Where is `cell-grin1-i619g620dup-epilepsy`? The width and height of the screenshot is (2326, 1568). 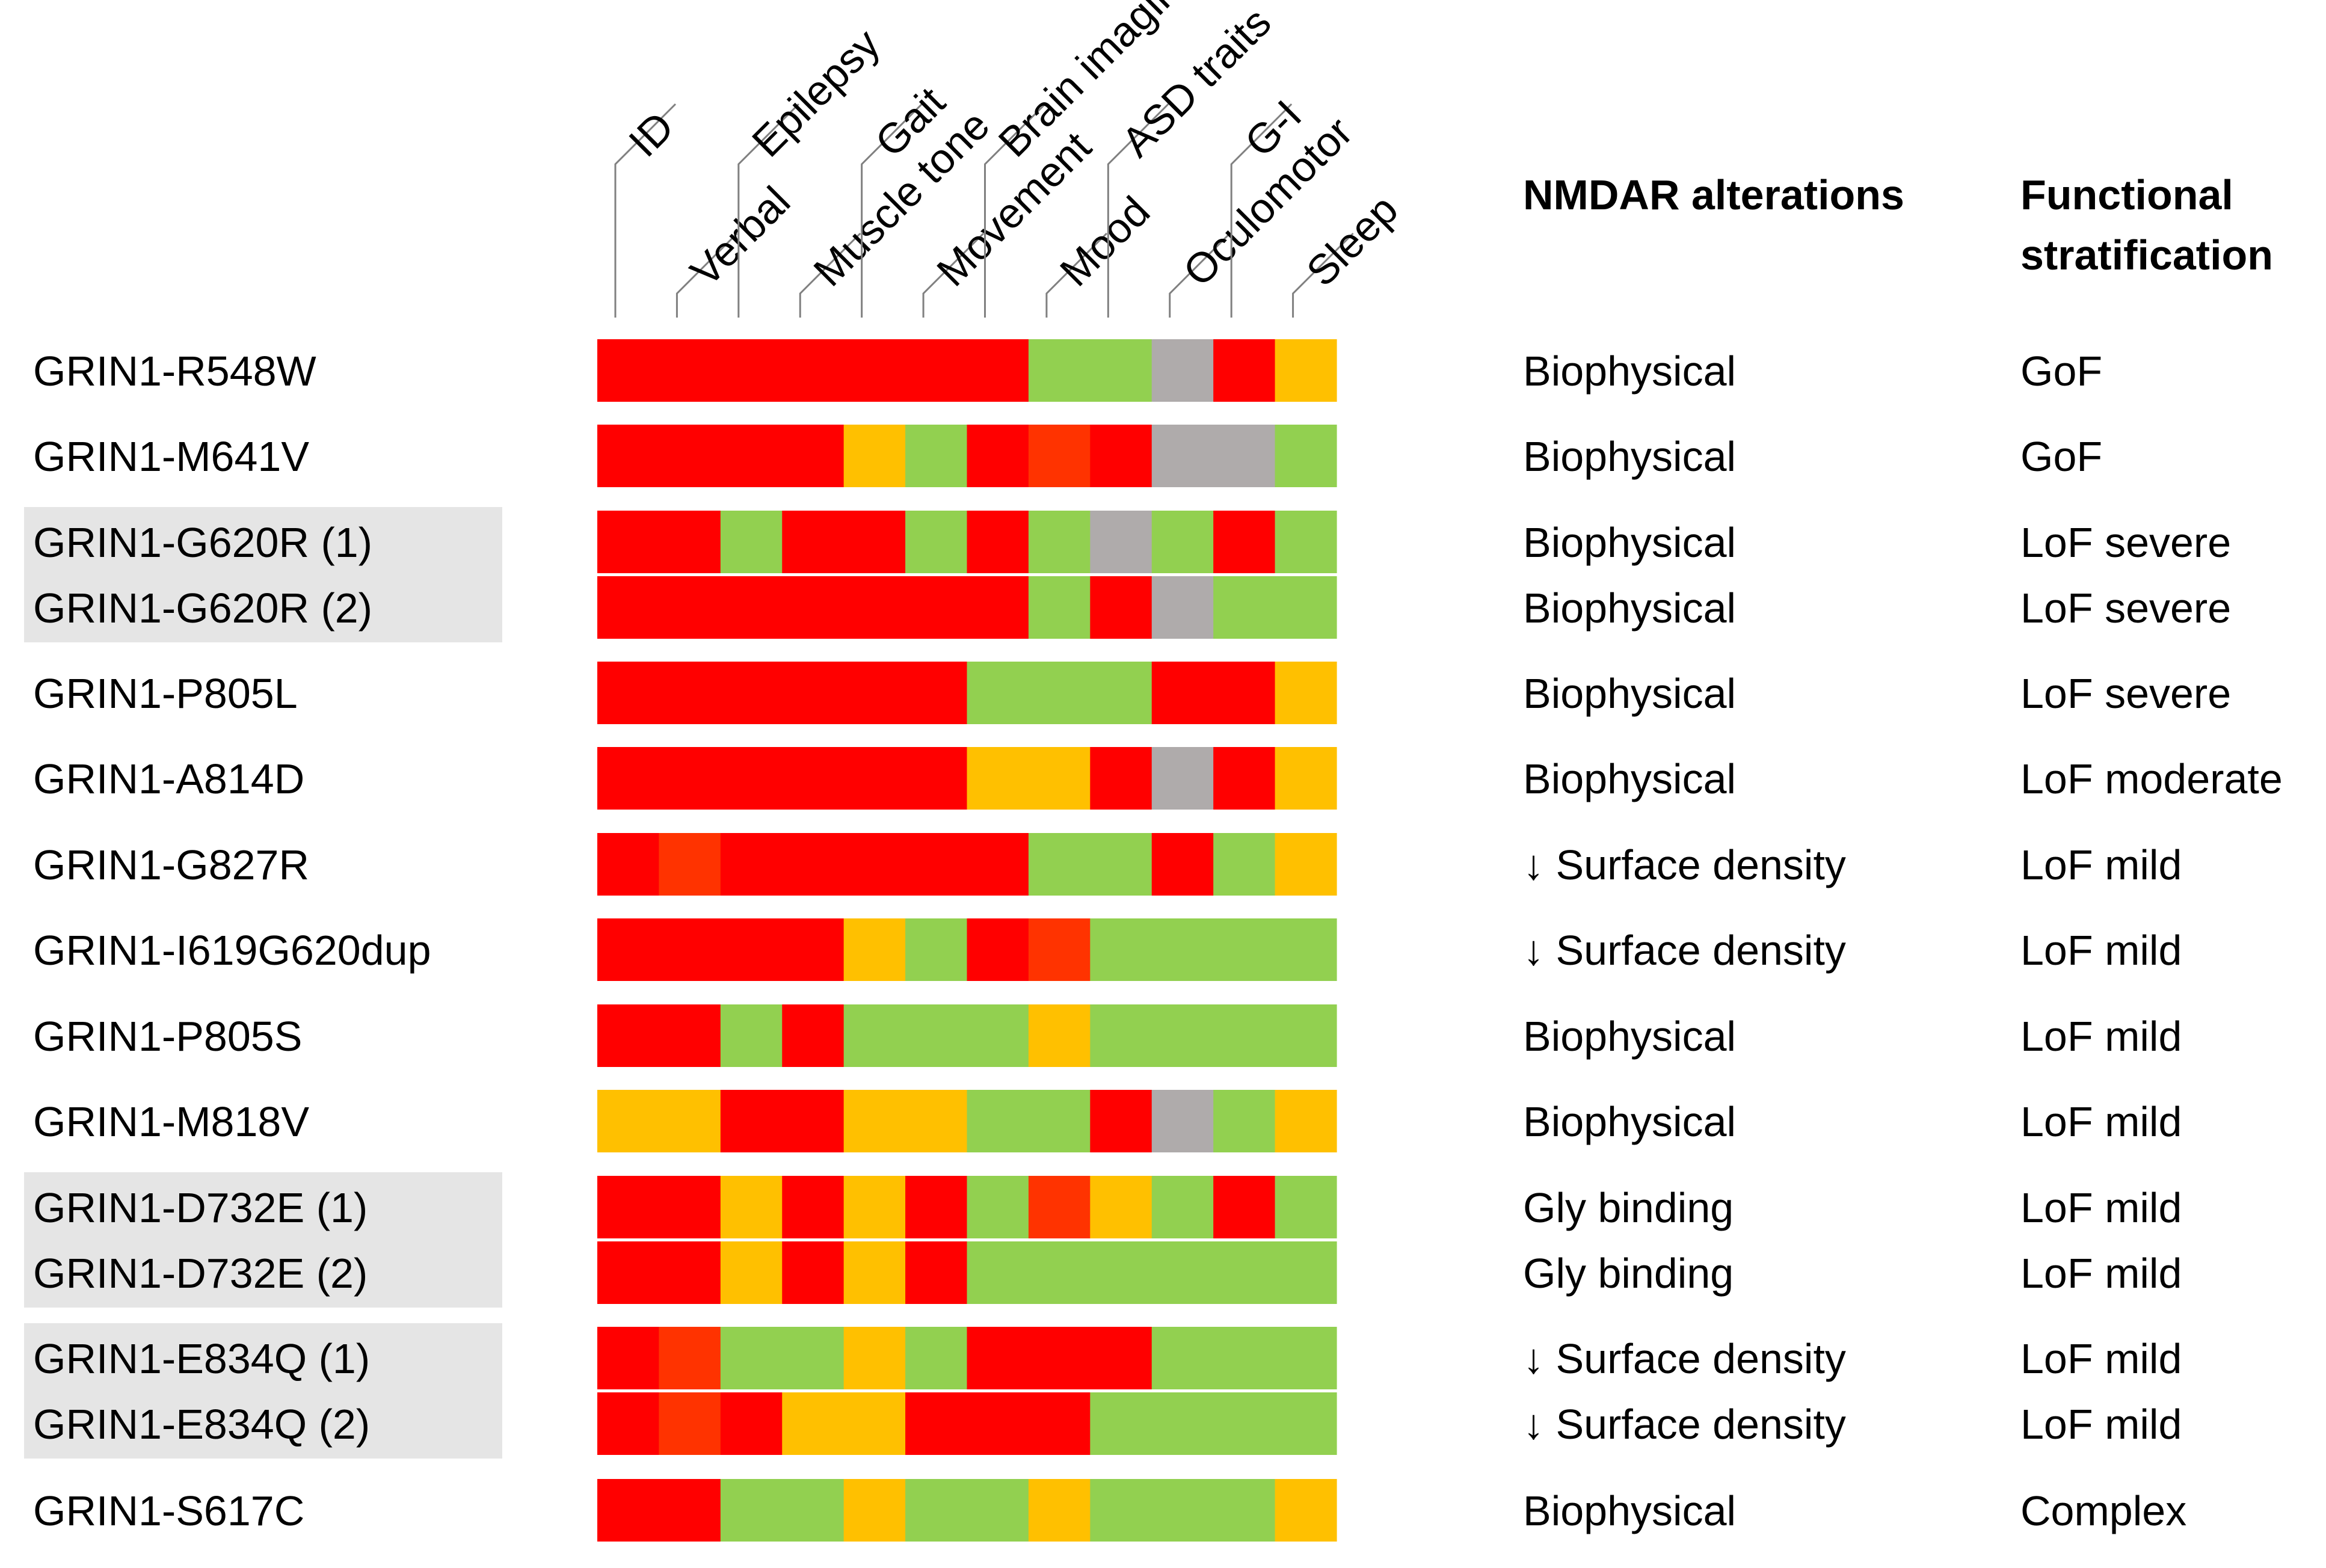
cell-grin1-i619g620dup-epilepsy is located at coordinates (751, 949).